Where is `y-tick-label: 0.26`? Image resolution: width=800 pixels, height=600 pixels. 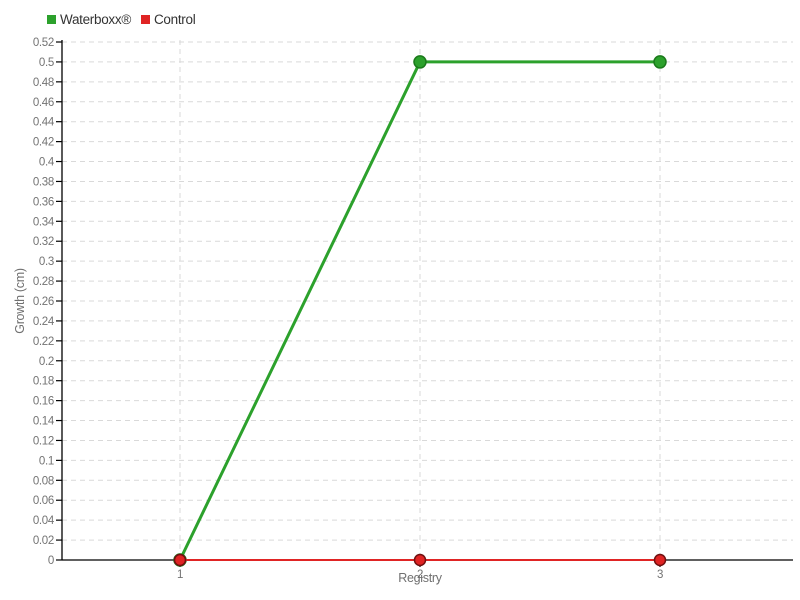
y-tick-label: 0.26 is located at coordinates (43, 302).